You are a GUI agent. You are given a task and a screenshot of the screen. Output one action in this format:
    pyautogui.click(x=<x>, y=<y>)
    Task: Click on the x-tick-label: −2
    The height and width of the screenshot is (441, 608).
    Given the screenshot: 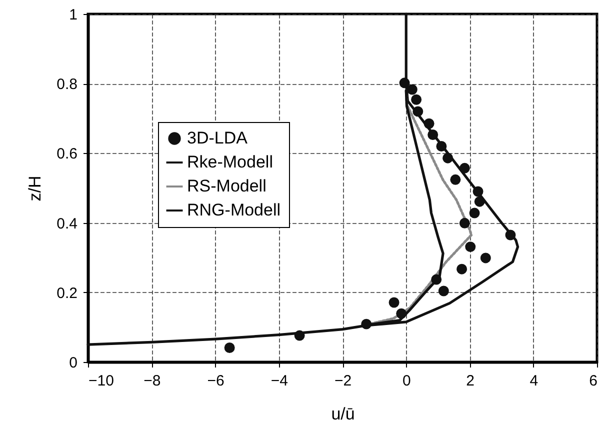 What is the action you would take?
    pyautogui.click(x=343, y=381)
    